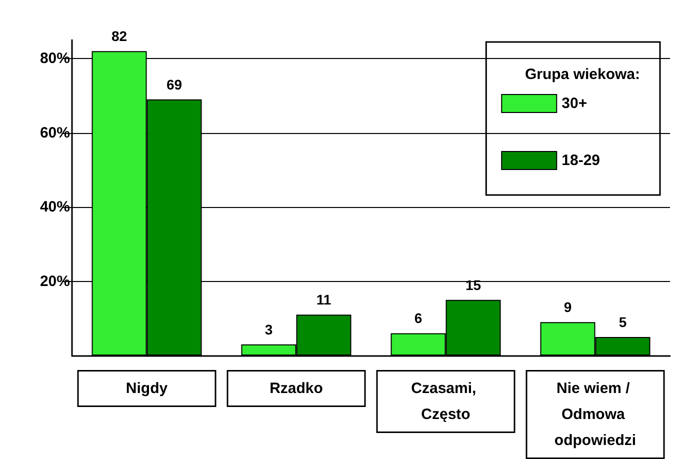  What do you see at coordinates (595, 414) in the screenshot?
I see `x-tick-label: Nie wiem / Odmowa odpowiedzi` at bounding box center [595, 414].